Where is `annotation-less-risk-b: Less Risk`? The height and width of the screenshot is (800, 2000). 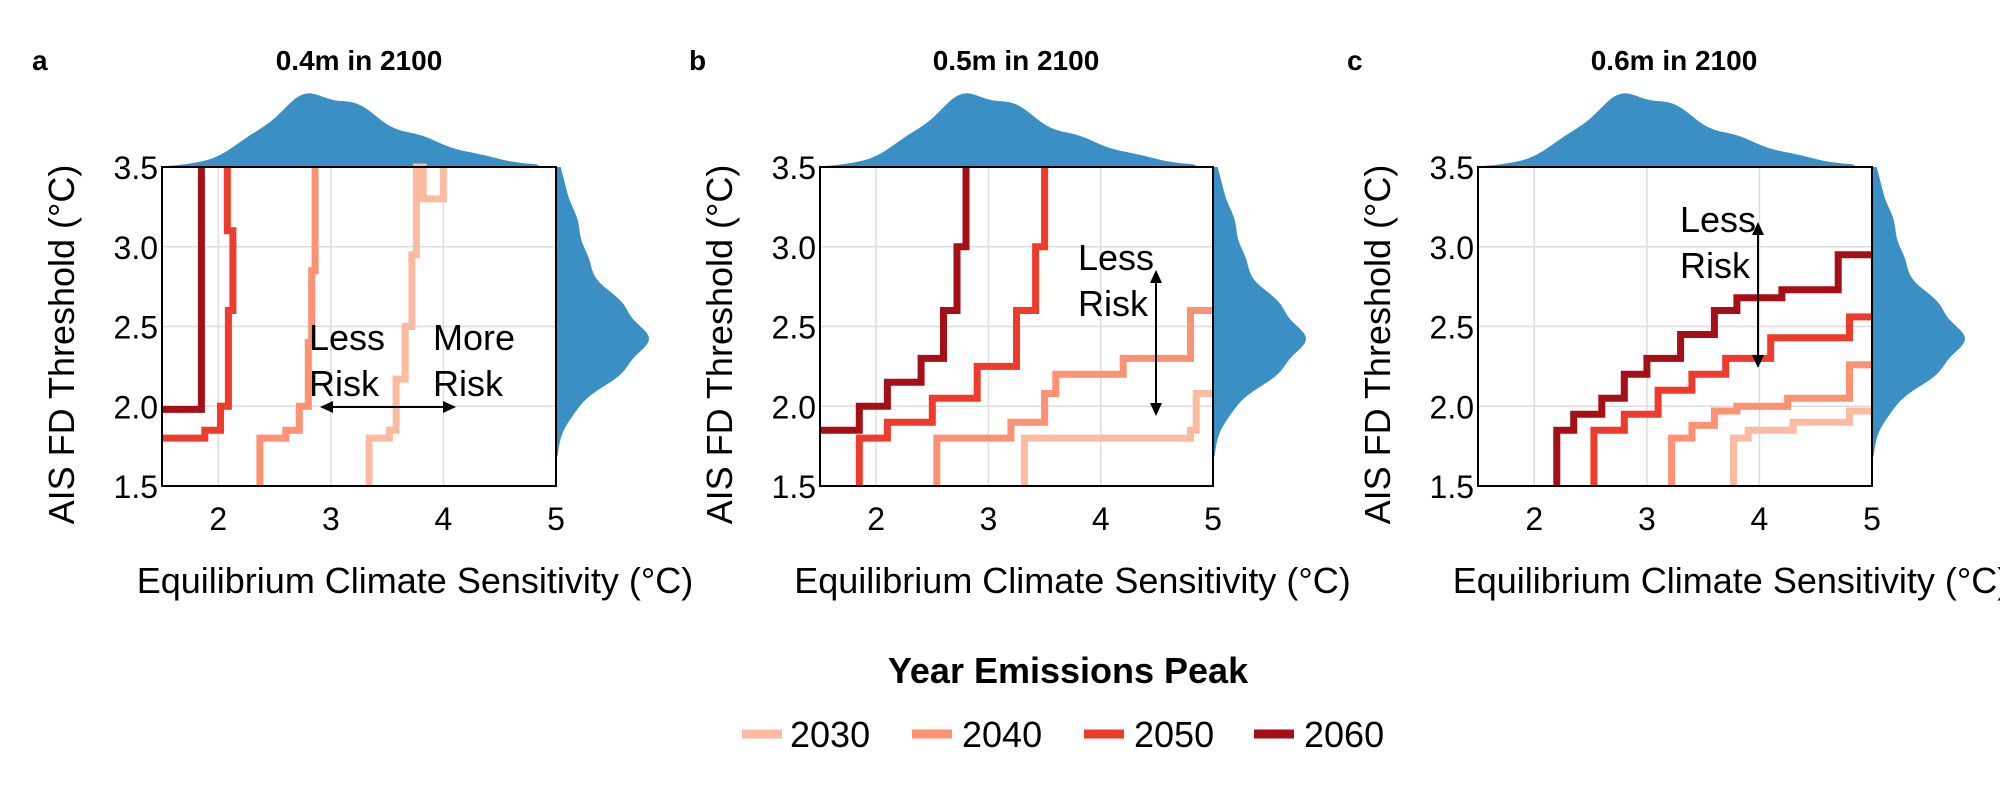 annotation-less-risk-b: Less Risk is located at coordinates (1116, 280).